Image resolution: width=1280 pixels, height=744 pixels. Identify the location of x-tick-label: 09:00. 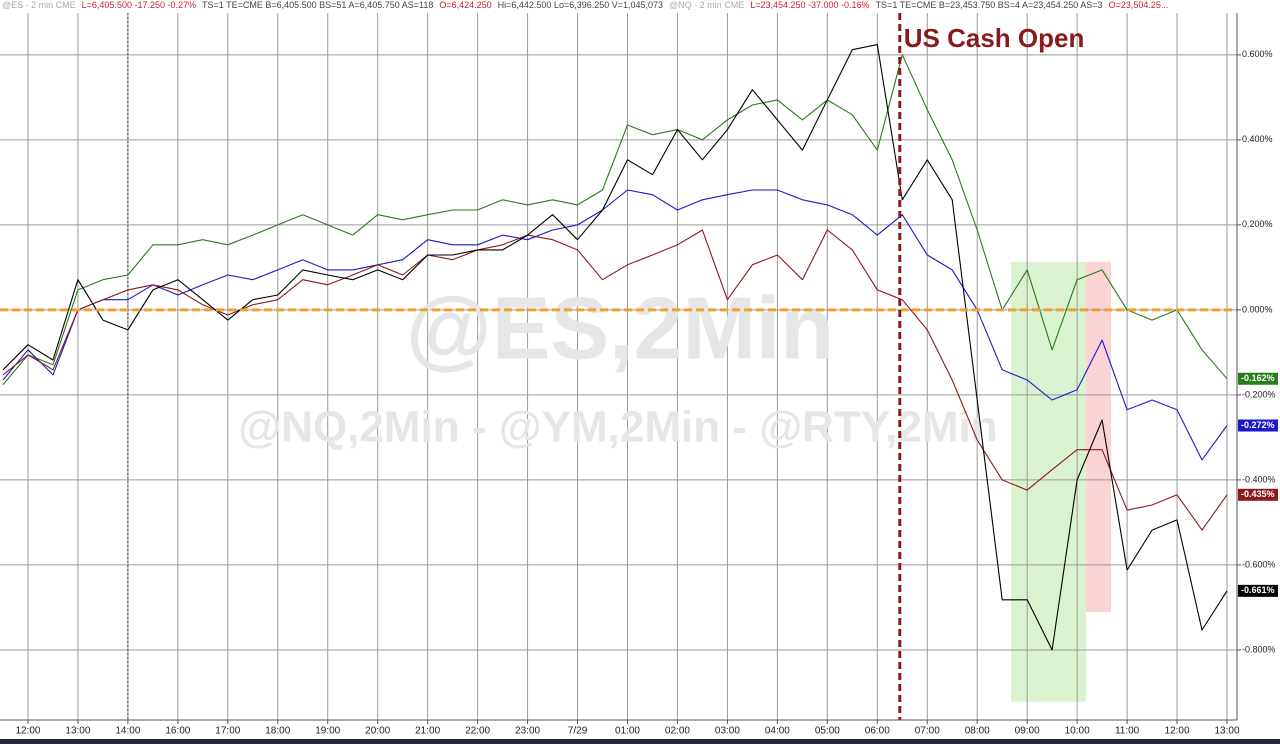
(1027, 731).